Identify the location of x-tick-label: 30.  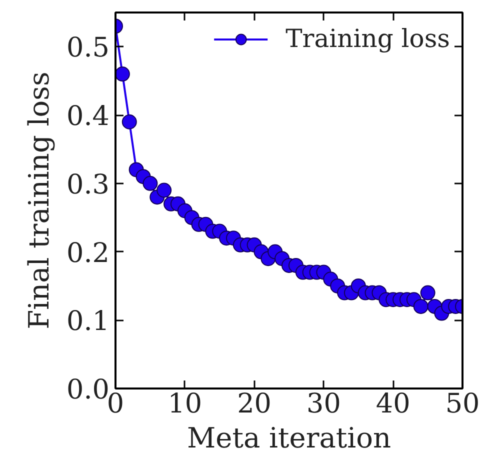
(323, 404).